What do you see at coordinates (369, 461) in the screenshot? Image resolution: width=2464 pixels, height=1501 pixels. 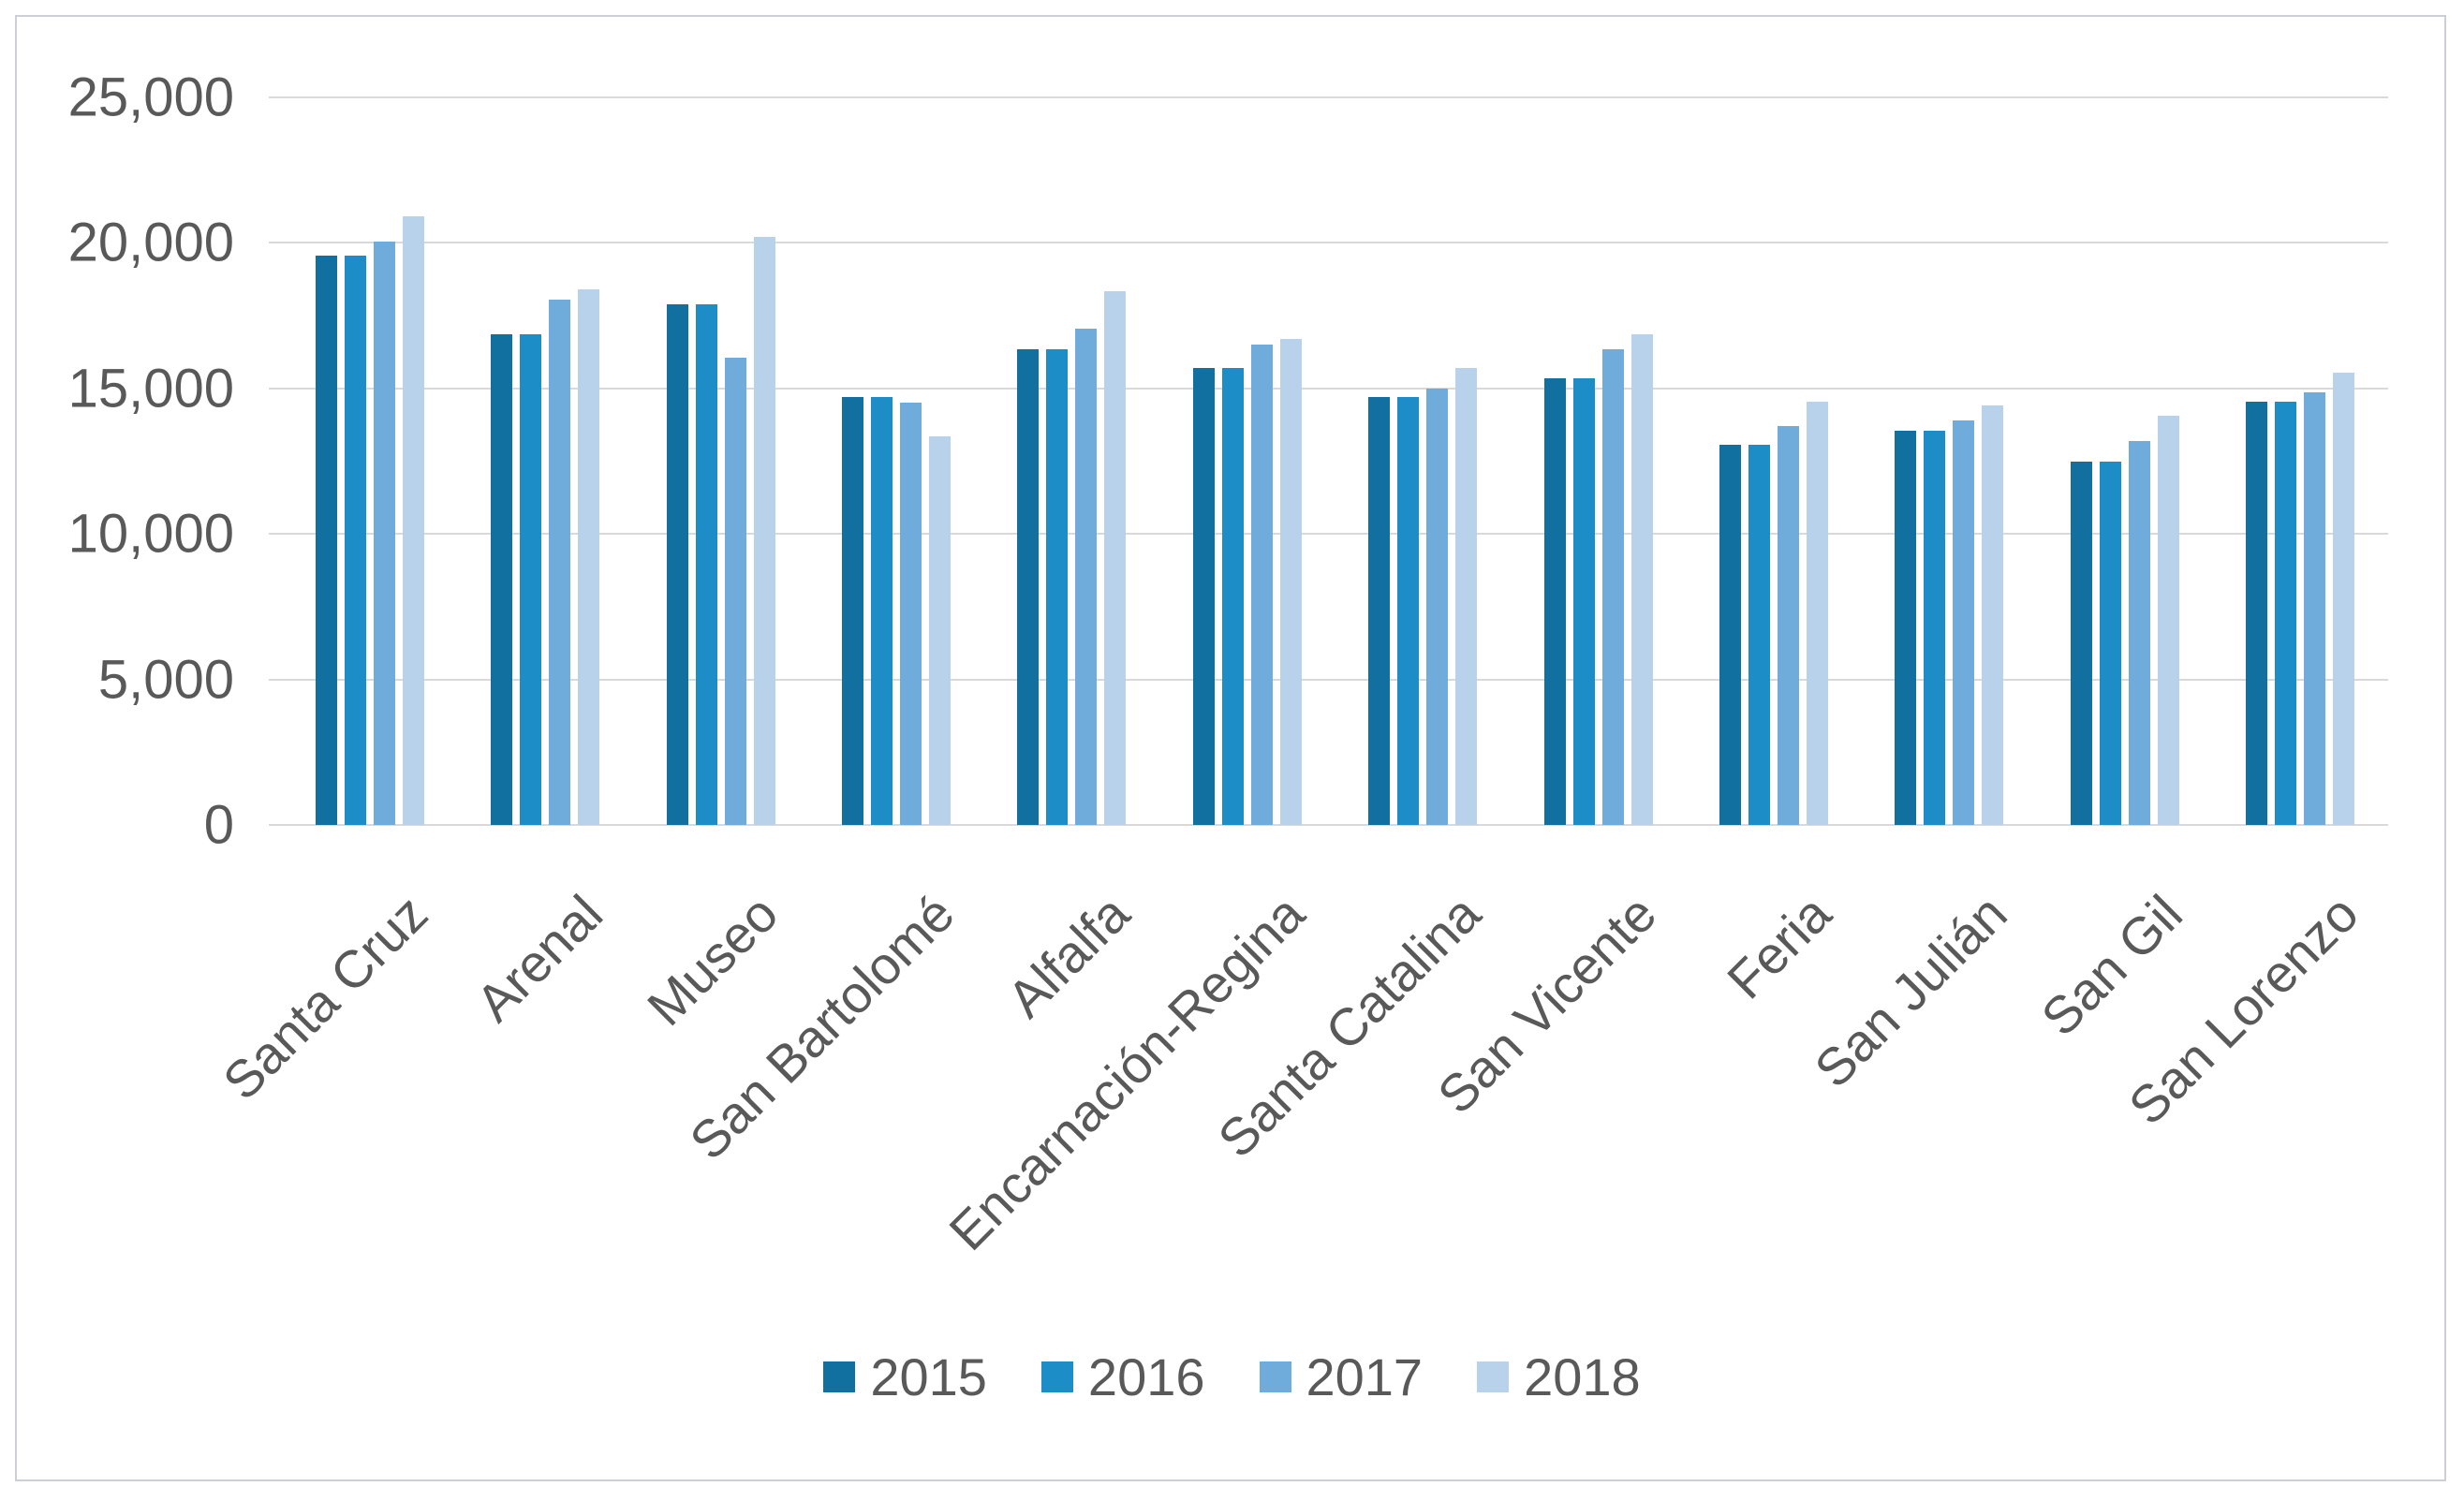 I see `bar-group-santa-cruz` at bounding box center [369, 461].